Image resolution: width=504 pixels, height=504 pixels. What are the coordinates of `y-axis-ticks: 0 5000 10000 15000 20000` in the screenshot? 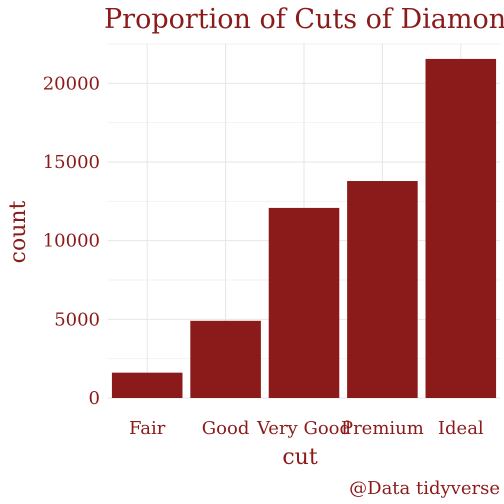 It's located at (71, 241).